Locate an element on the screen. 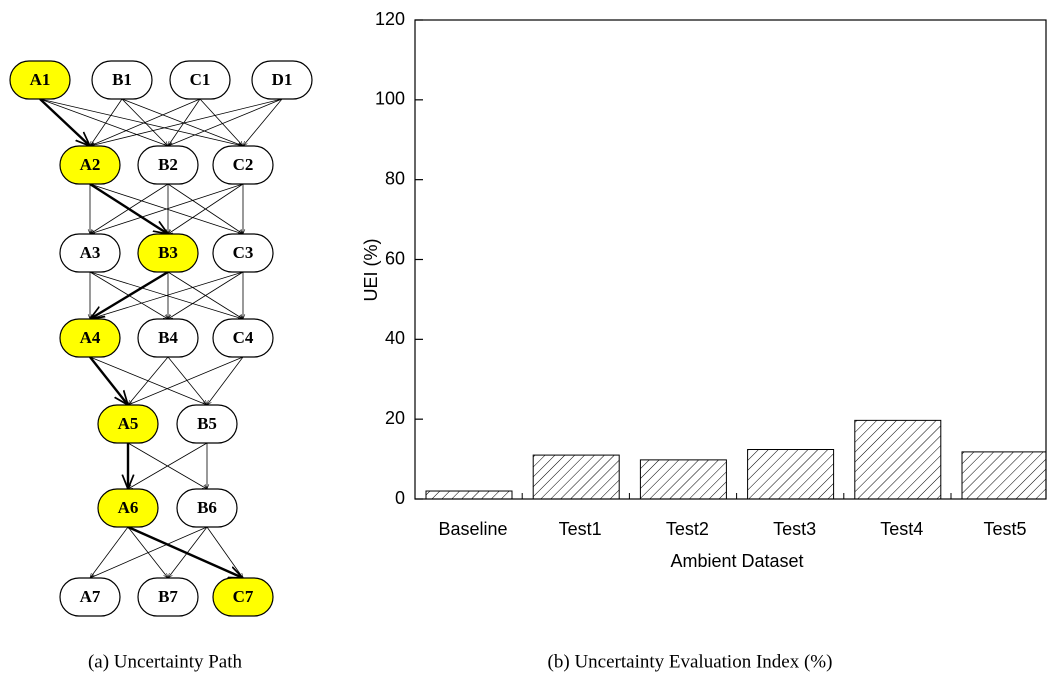 This screenshot has height=677, width=1047. node-label: A1 is located at coordinates (40, 79).